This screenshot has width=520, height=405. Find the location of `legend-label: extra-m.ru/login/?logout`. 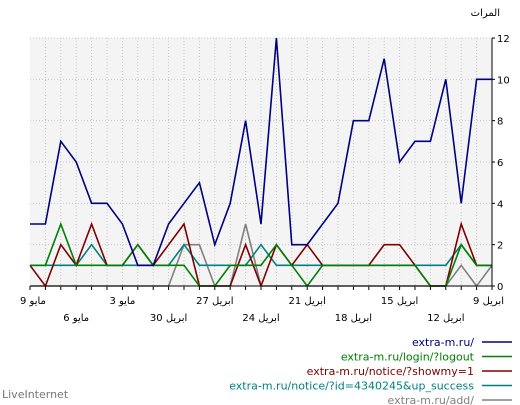

legend-label: extra-m.ru/login/?logout is located at coordinates (408, 357).